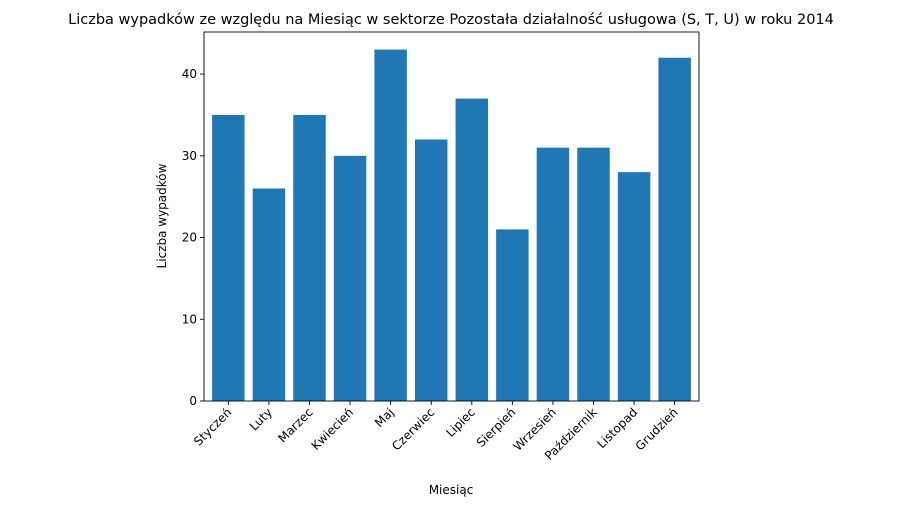  Describe the element at coordinates (333, 429) in the screenshot. I see `x-tick-label-4: Kwiecień` at that location.